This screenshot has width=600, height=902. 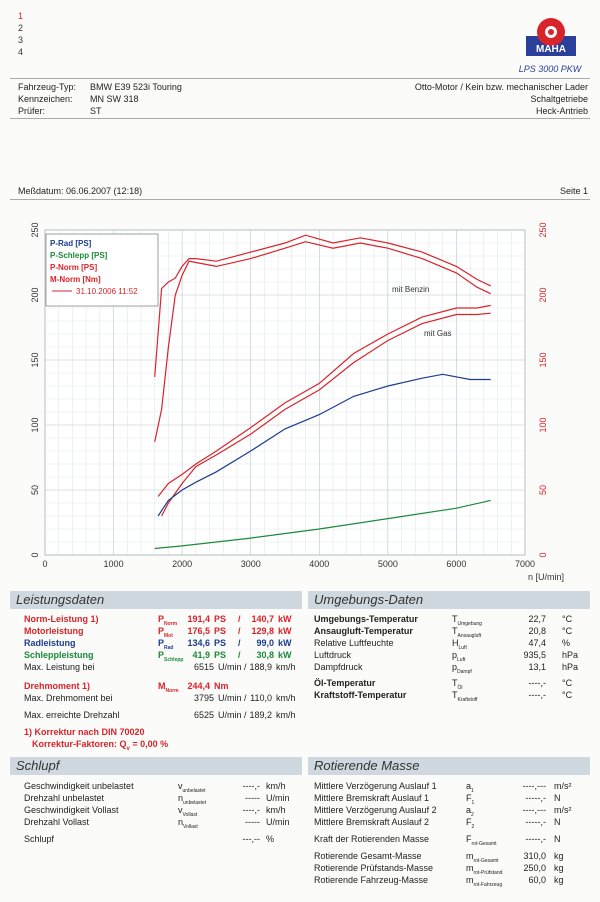 I want to click on ambient-label: Relative Luftfeuchte, so click(x=354, y=643).